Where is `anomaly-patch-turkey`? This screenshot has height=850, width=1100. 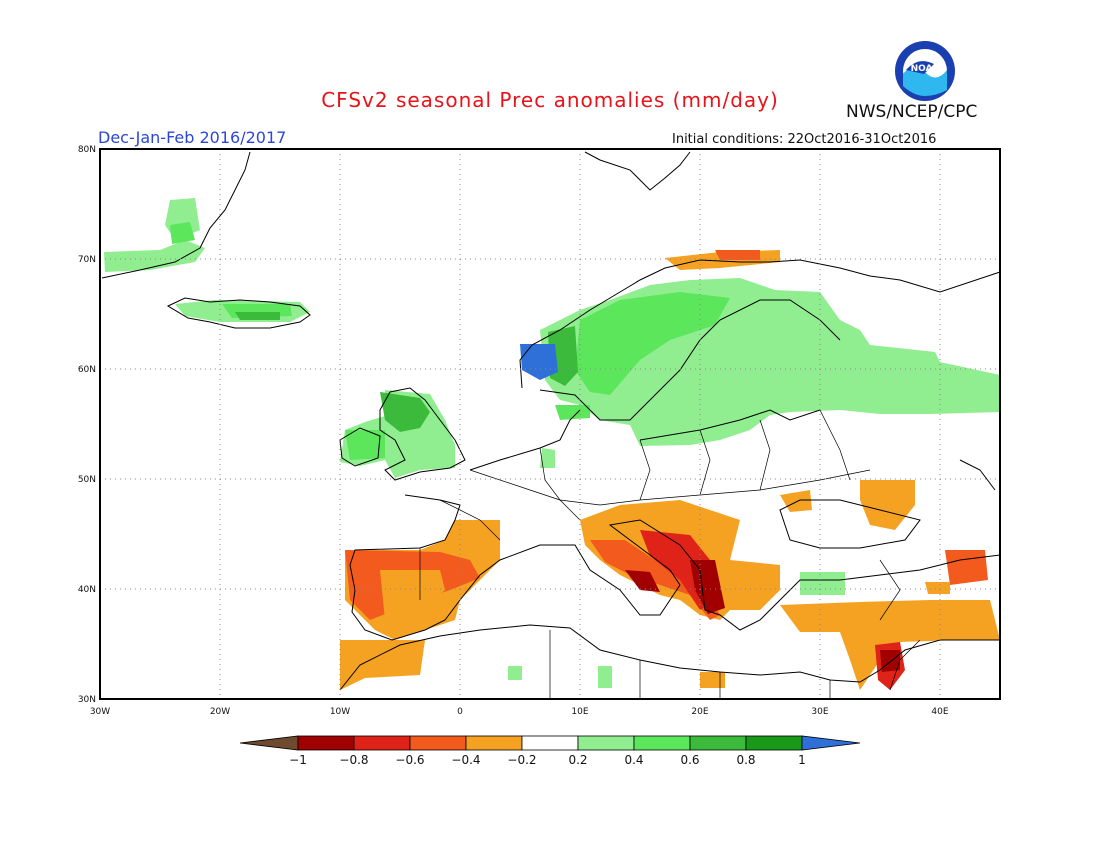
anomaly-patch-turkey is located at coordinates (796, 501).